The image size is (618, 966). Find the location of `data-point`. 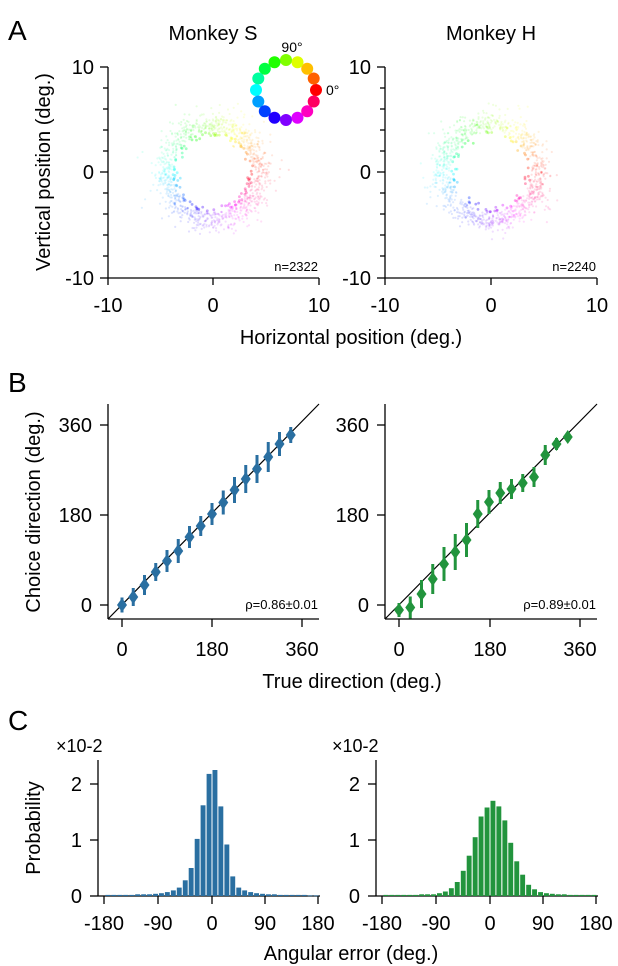

data-point is located at coordinates (279, 444).